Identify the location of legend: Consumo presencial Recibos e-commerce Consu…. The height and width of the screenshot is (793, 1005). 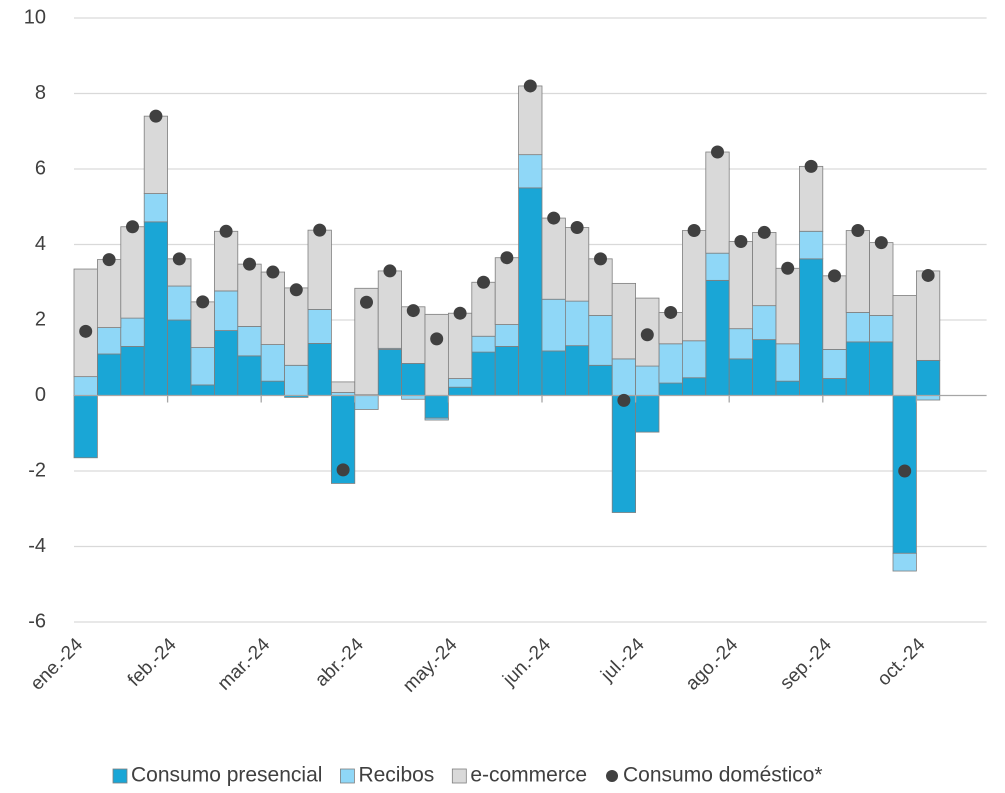
(467, 775).